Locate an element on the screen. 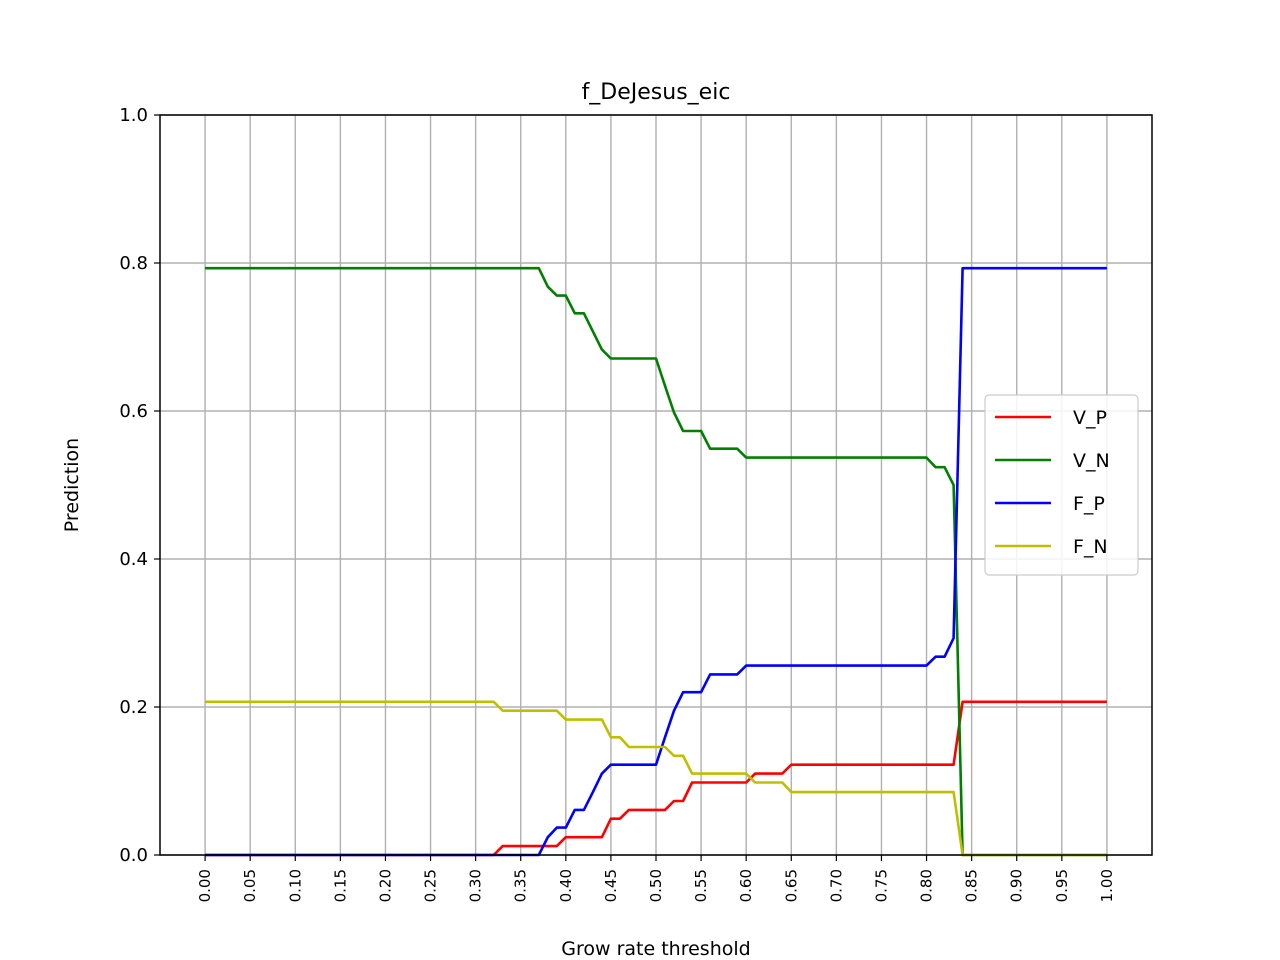 Image resolution: width=1280 pixels, height=960 pixels. x-tick-label: 0.55 is located at coordinates (701, 885).